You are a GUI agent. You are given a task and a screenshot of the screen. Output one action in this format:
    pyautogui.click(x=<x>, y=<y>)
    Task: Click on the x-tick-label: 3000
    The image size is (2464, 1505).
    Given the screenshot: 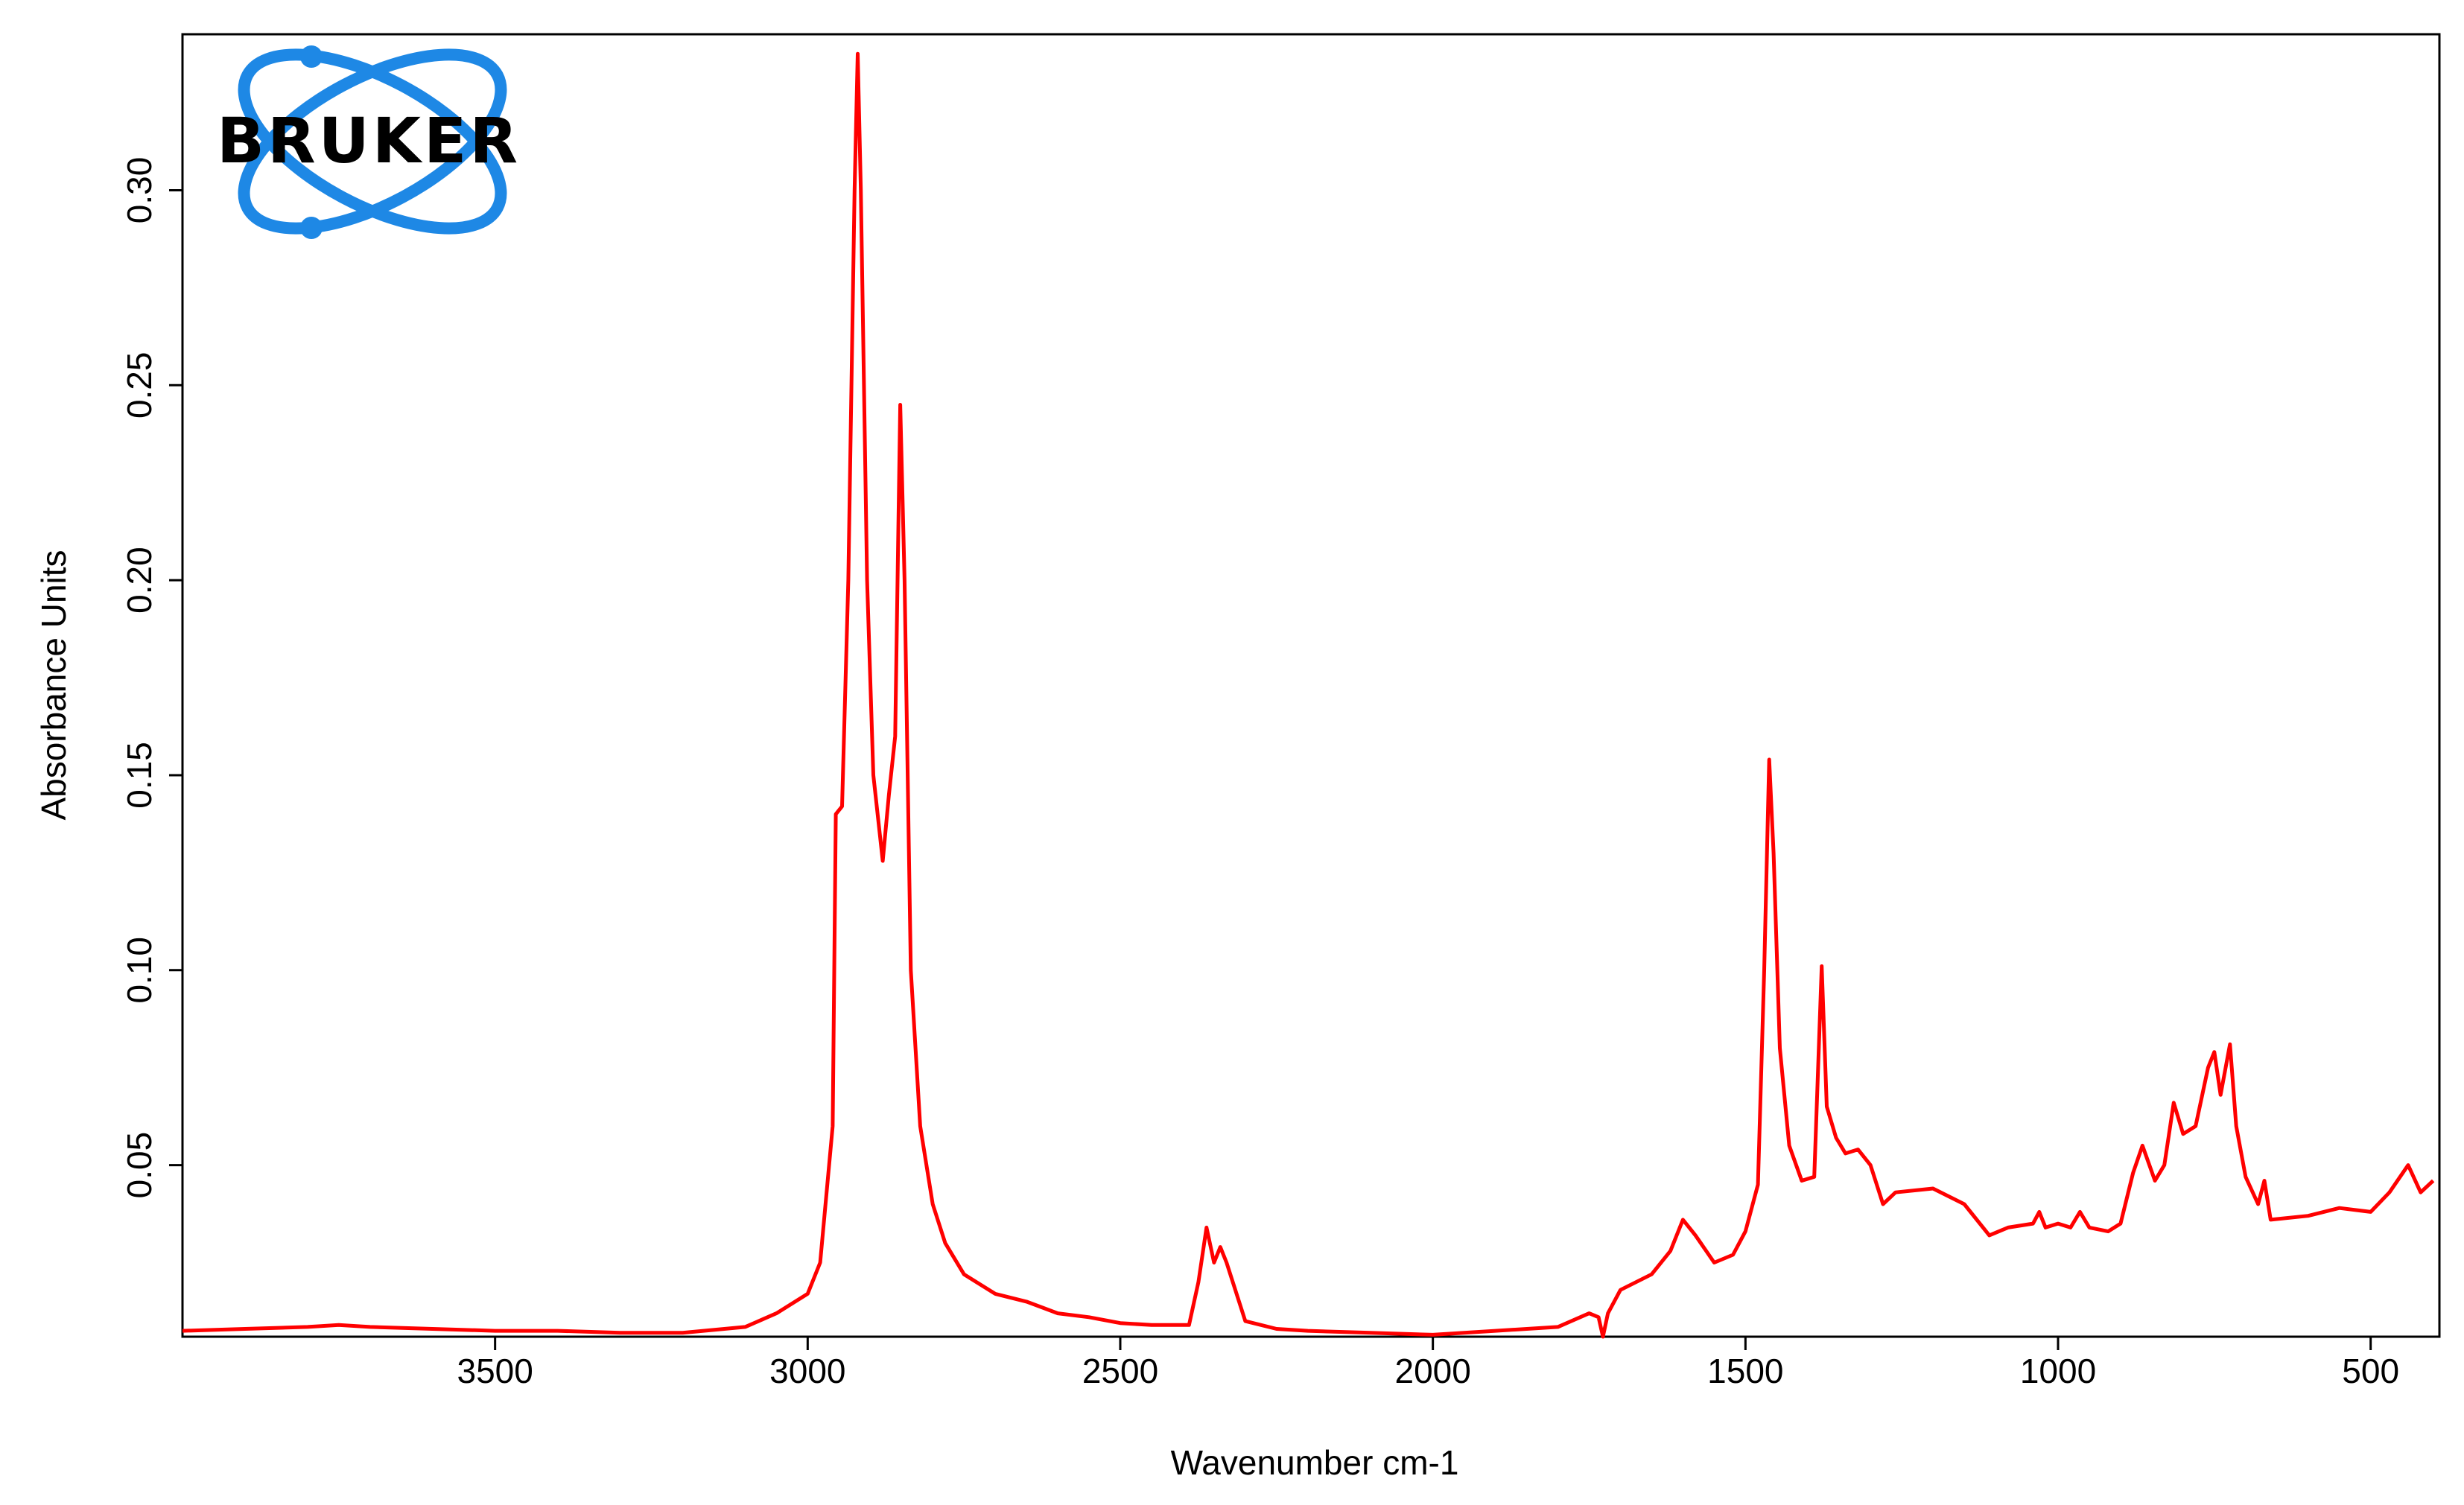 What is the action you would take?
    pyautogui.click(x=807, y=1371)
    